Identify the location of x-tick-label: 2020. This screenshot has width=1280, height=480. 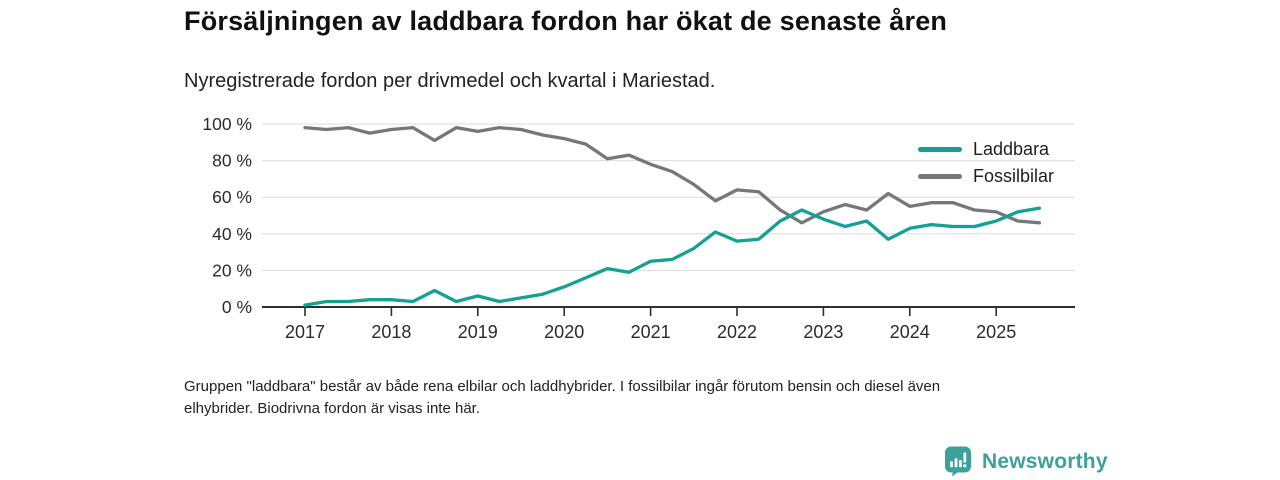
(564, 332).